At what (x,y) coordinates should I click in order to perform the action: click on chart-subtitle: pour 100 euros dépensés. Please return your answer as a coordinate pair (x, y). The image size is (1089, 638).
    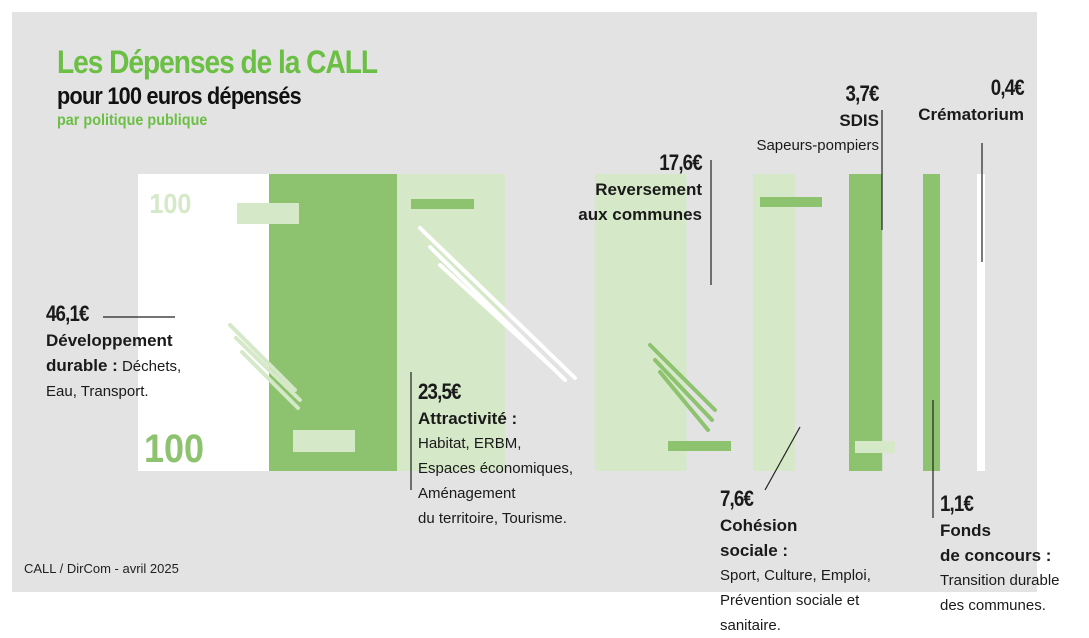
    Looking at the image, I should click on (179, 96).